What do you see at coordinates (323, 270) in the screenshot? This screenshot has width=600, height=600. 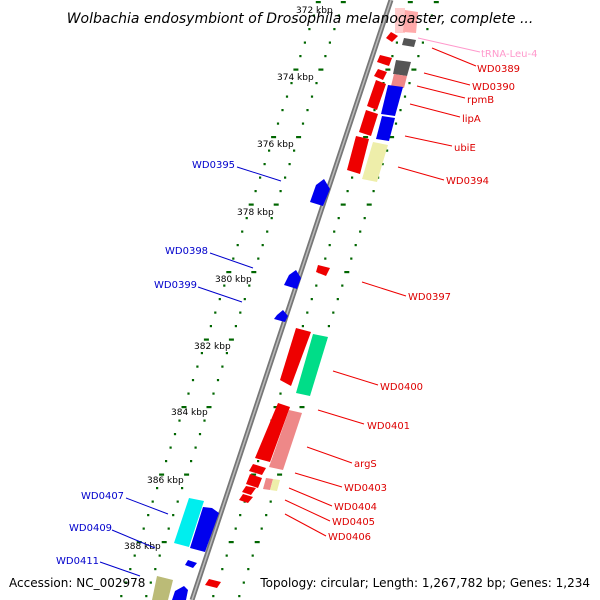 I see `gene-wd0397` at bounding box center [323, 270].